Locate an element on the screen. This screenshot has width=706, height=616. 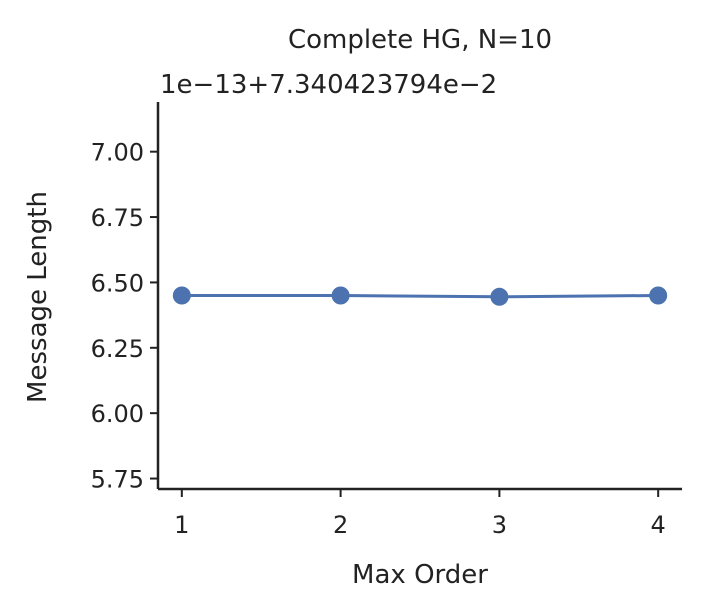
y-tick-label: 7.00 is located at coordinates (117, 153).